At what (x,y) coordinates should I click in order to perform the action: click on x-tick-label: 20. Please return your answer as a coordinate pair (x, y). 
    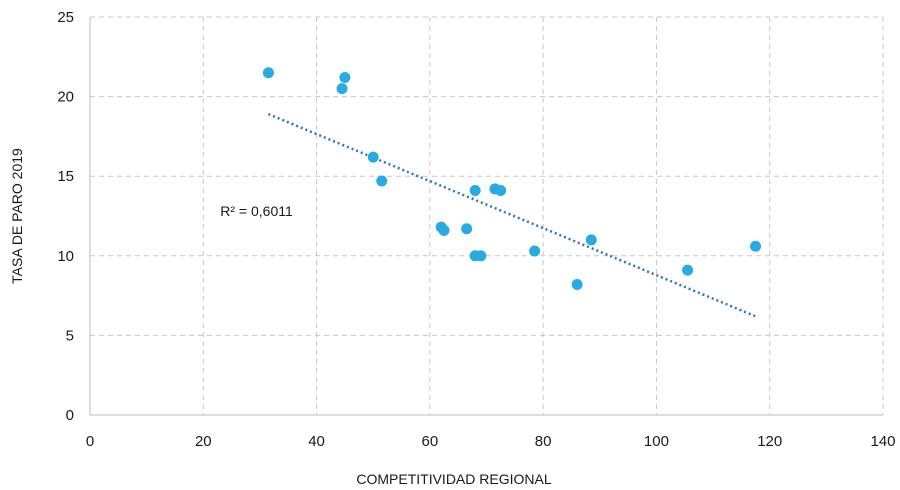
    Looking at the image, I should click on (203, 441).